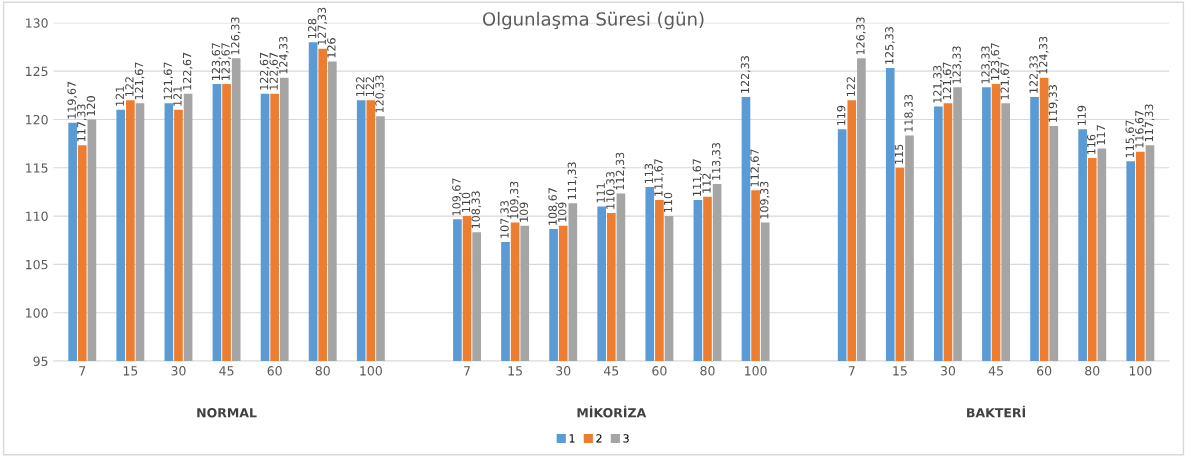 This screenshot has width=1187, height=457. What do you see at coordinates (996, 411) in the screenshot?
I see `text: BAKTERİ` at bounding box center [996, 411].